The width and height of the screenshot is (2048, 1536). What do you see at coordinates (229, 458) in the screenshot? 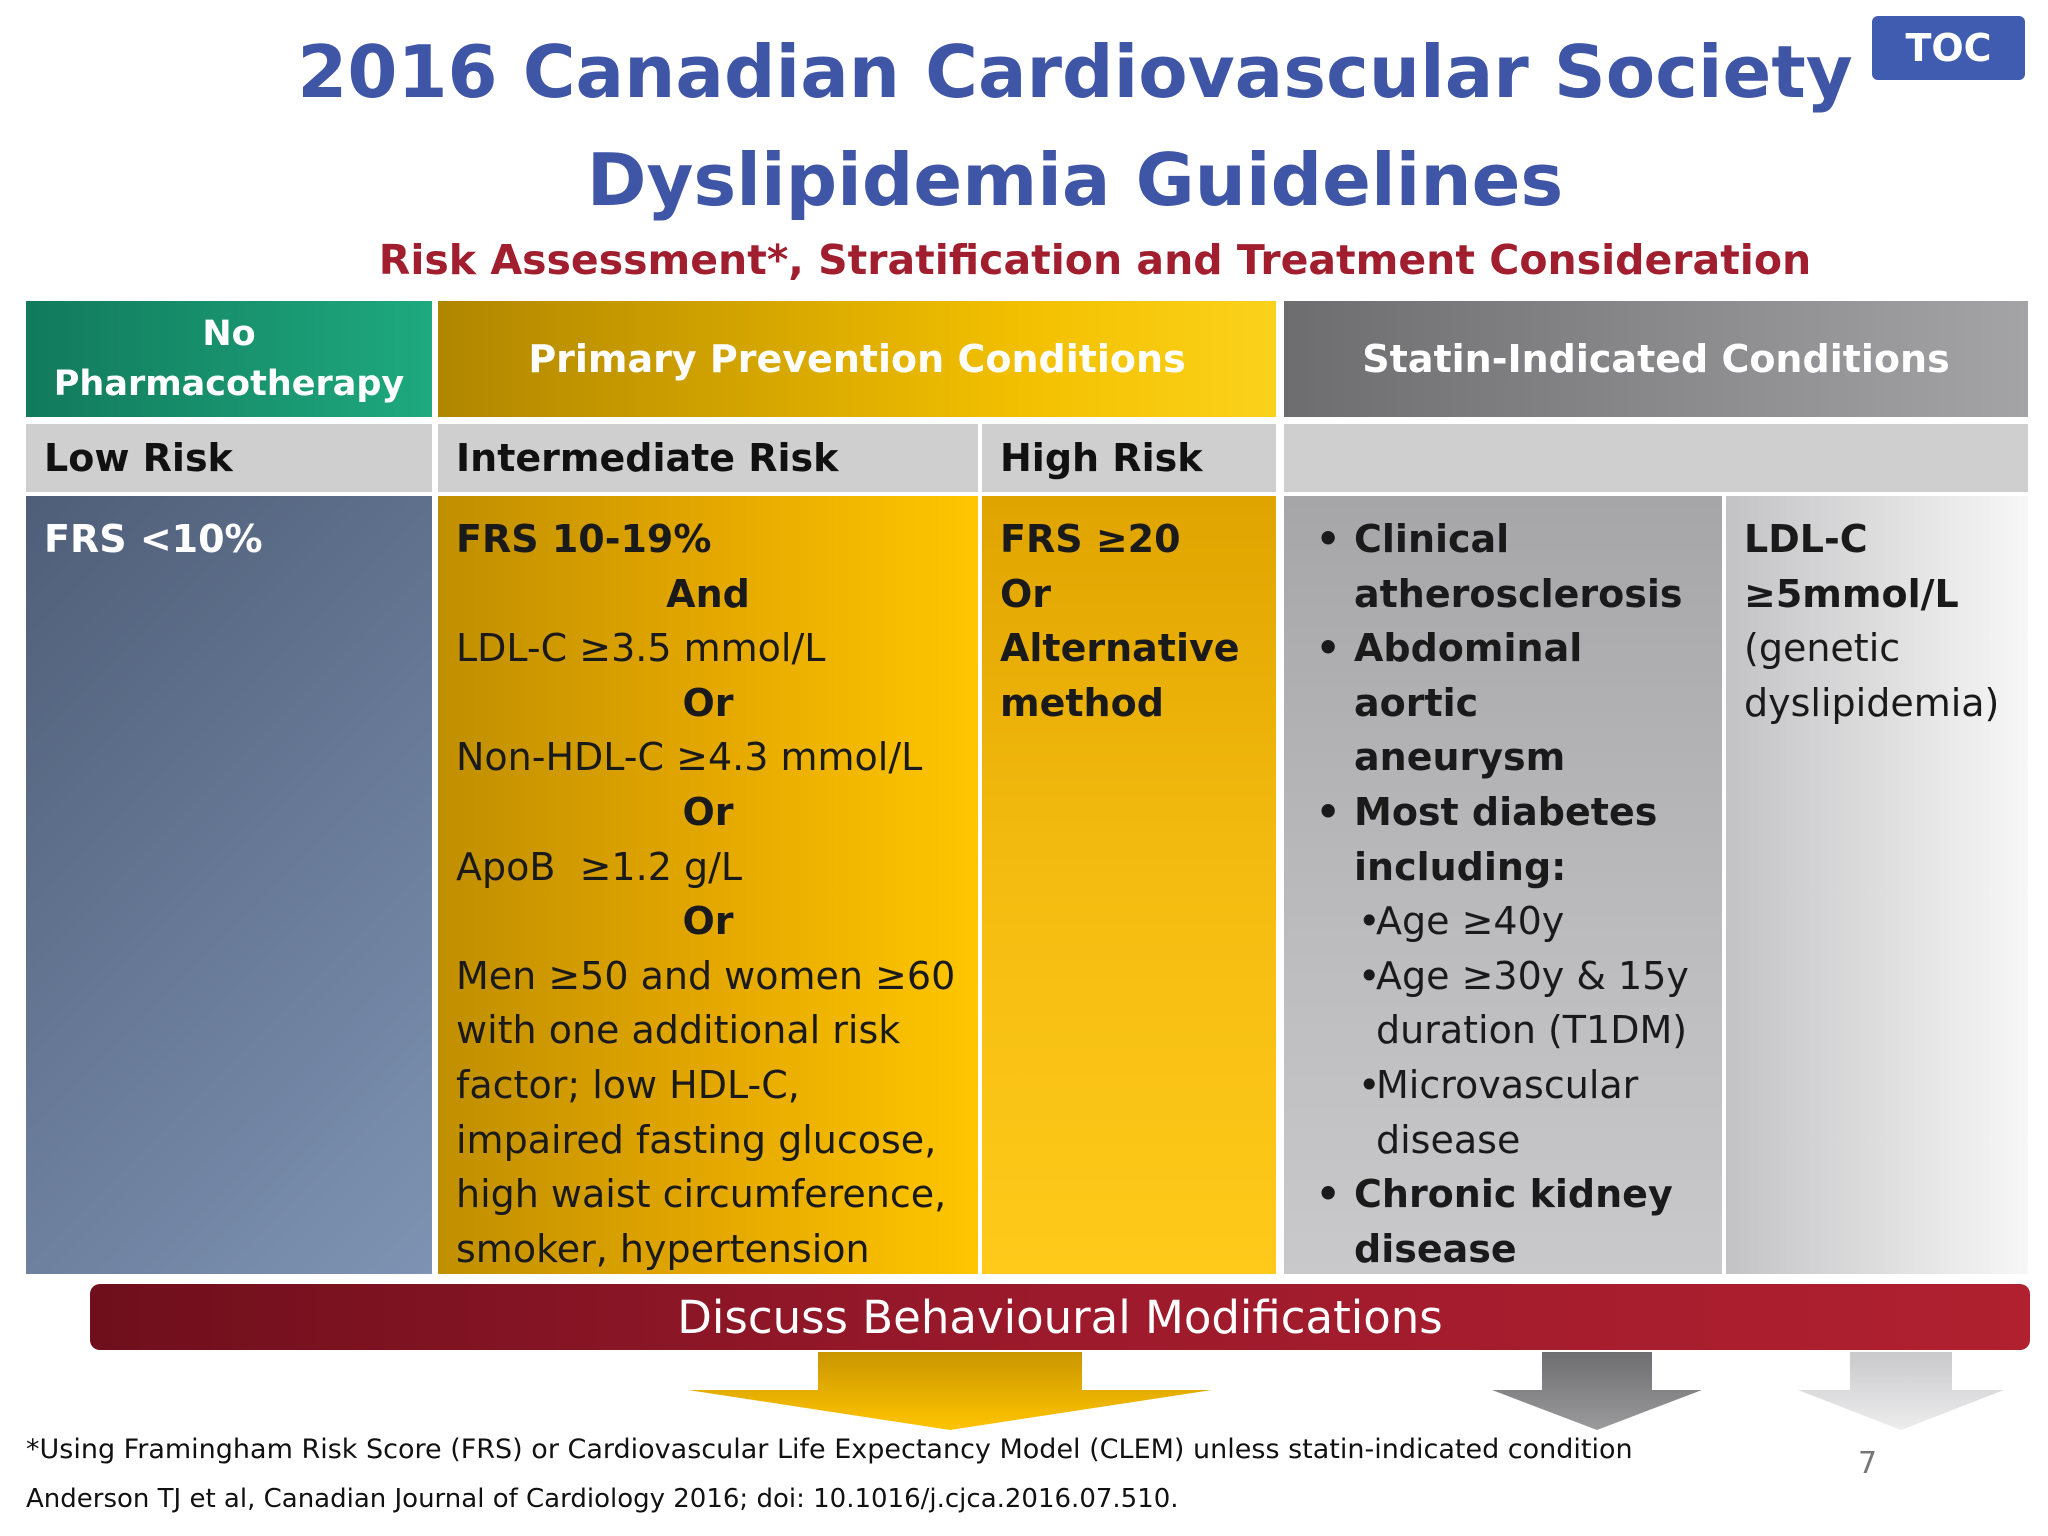
I see `subheader-low-risk: Low Risk` at bounding box center [229, 458].